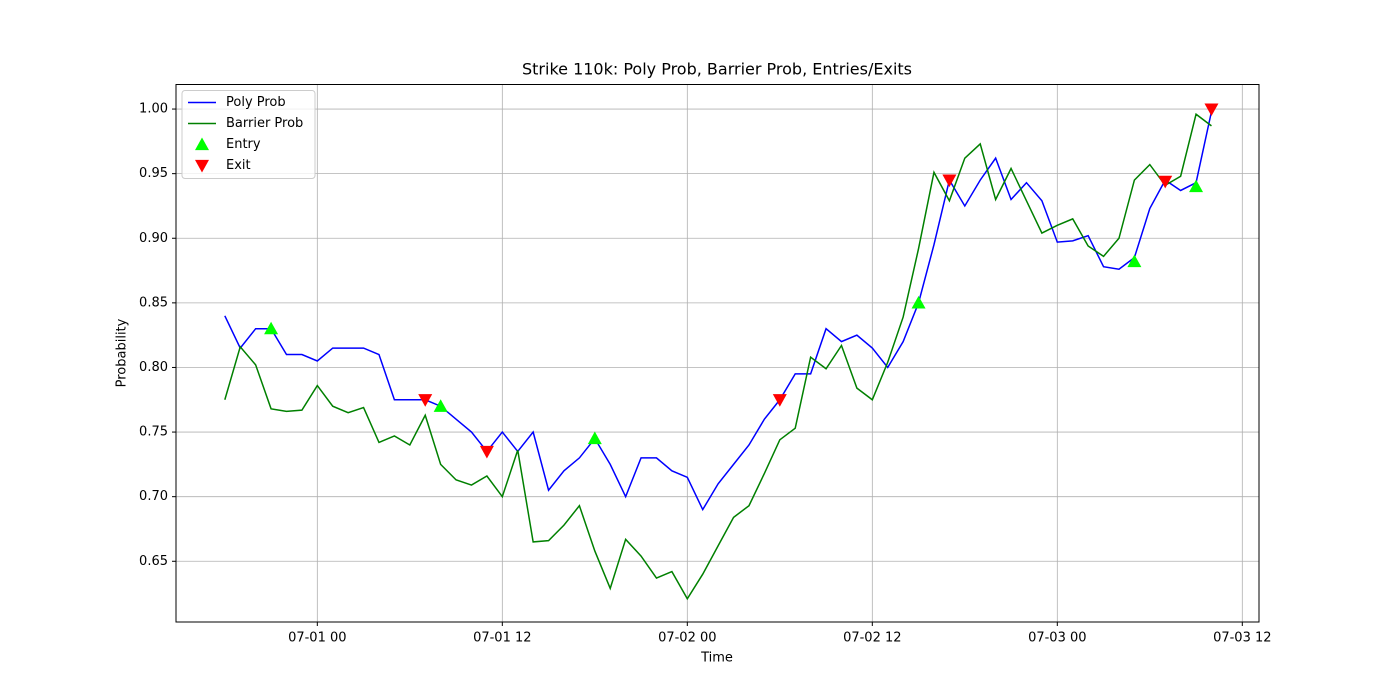 Image resolution: width=1400 pixels, height=700 pixels. Describe the element at coordinates (238, 165) in the screenshot. I see `legend-label: Exit` at that location.